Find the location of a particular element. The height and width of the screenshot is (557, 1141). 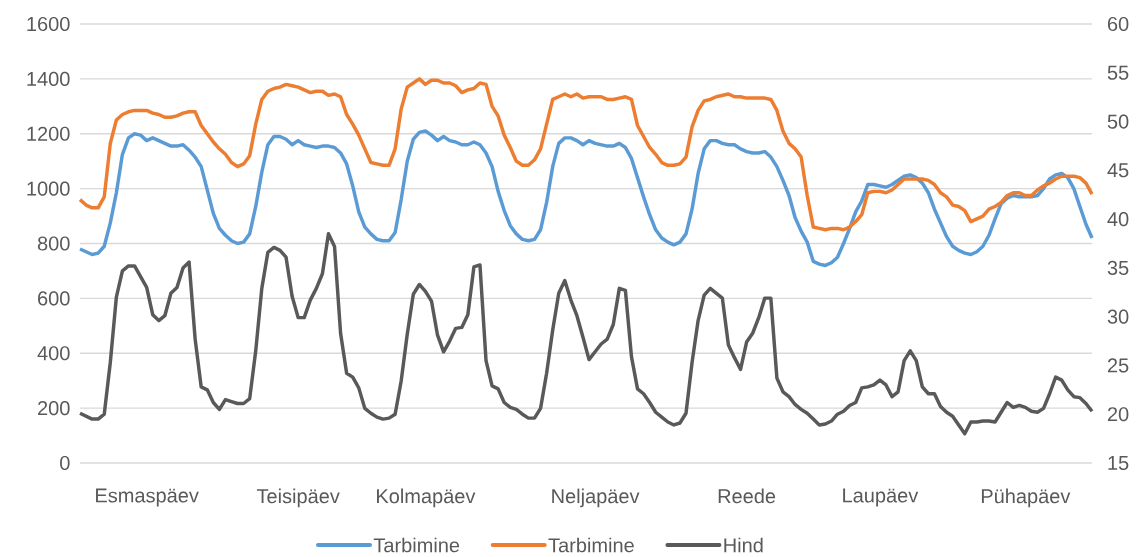

x-tick-label: Pühapäev is located at coordinates (1026, 498).